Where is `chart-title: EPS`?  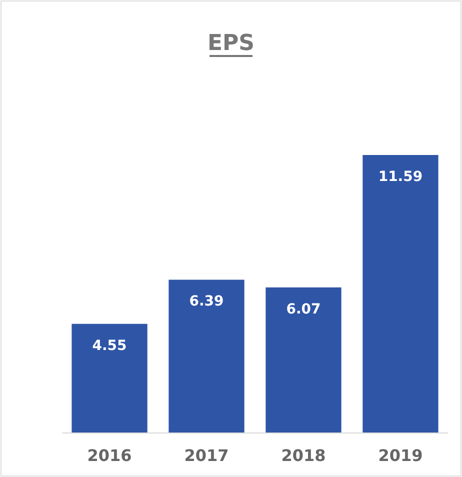 chart-title: EPS is located at coordinates (231, 43).